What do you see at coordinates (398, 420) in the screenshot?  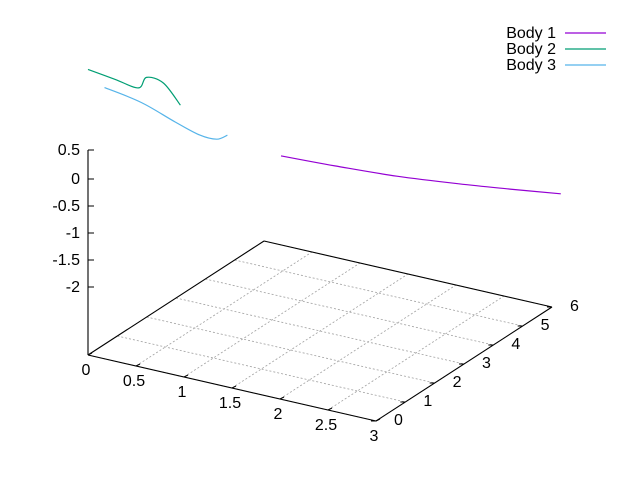 I see `y-tick-label-0: 0` at bounding box center [398, 420].